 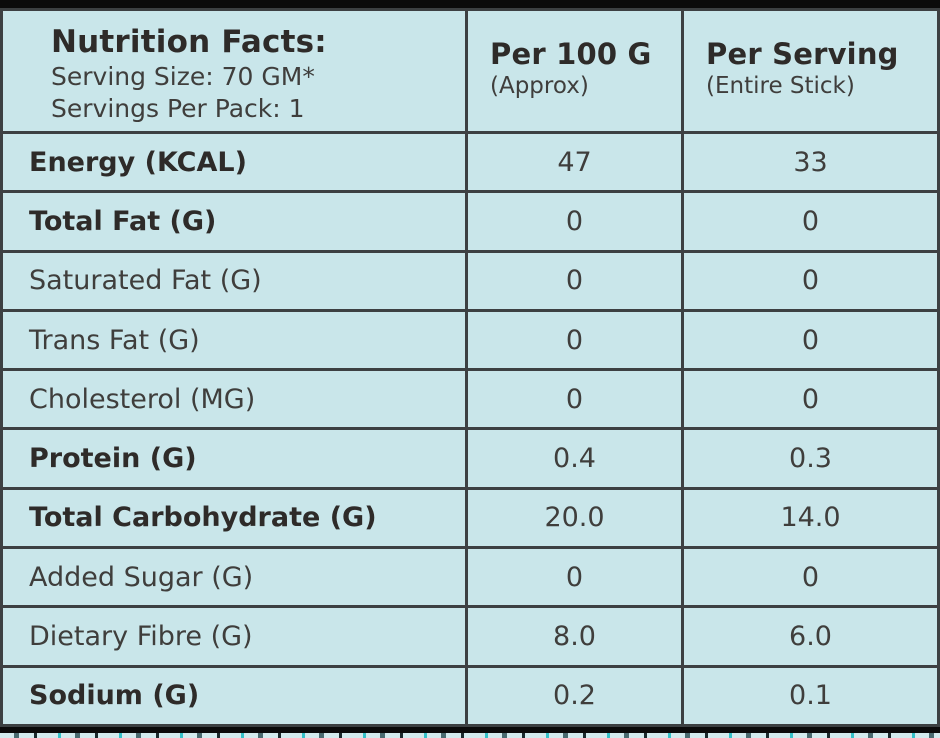 What do you see at coordinates (780, 85) in the screenshot?
I see `per-serving-column-subheader: (Entire Stick)` at bounding box center [780, 85].